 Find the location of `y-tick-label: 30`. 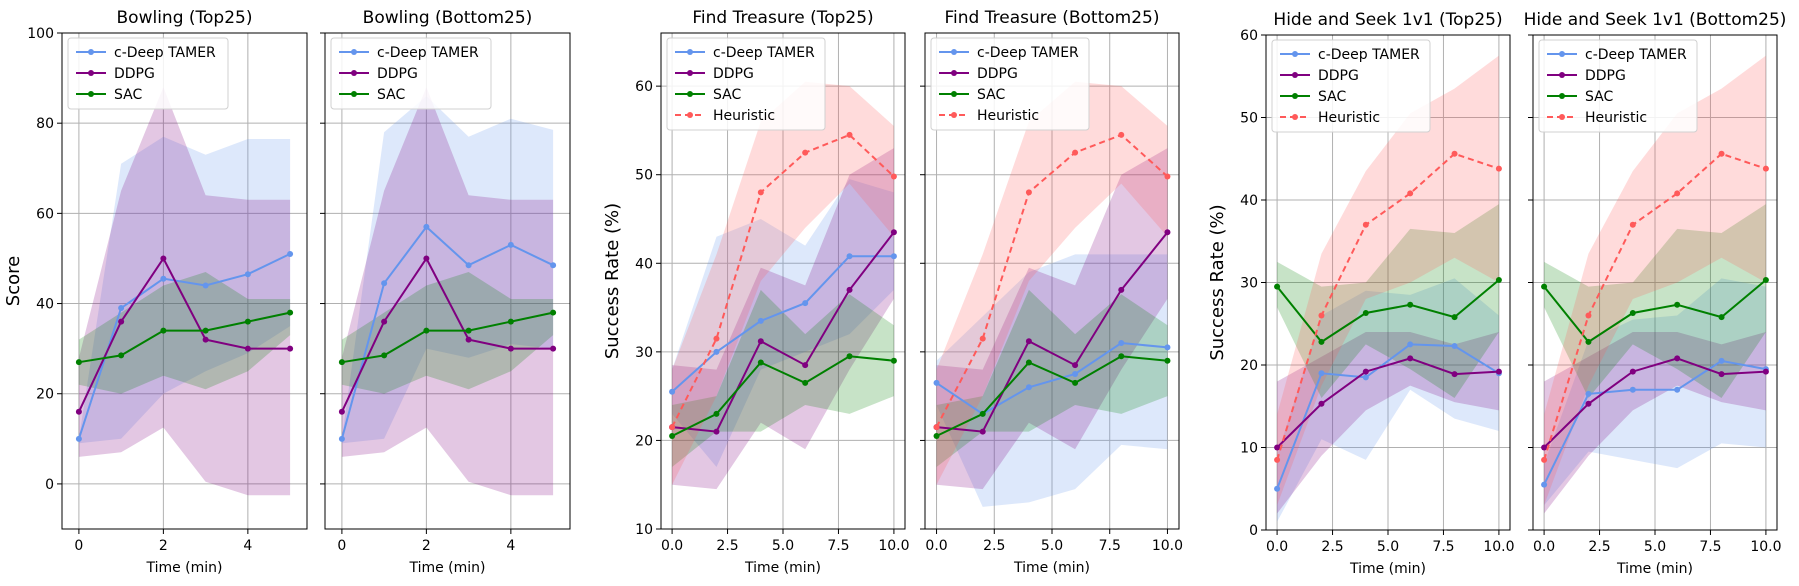

y-tick-label: 30 is located at coordinates (644, 353).